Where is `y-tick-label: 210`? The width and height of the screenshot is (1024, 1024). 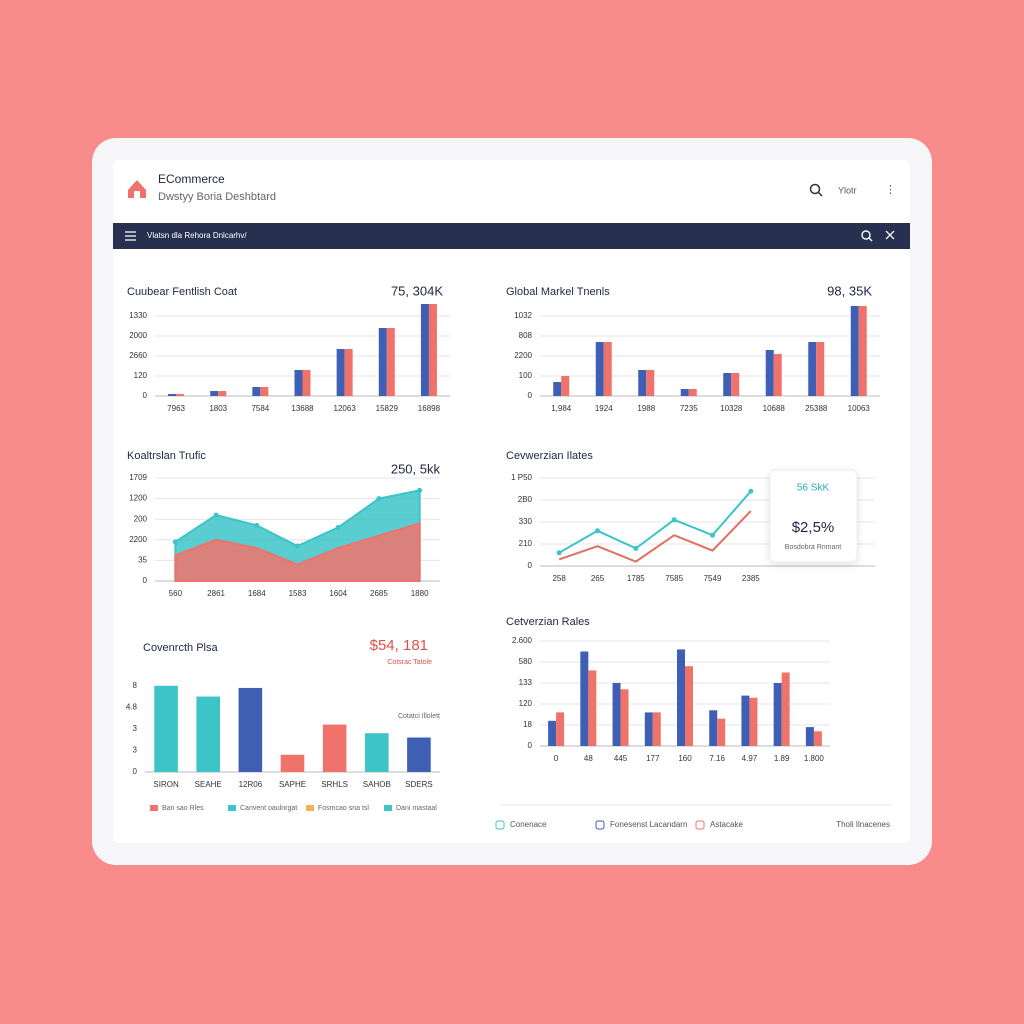 y-tick-label: 210 is located at coordinates (526, 543).